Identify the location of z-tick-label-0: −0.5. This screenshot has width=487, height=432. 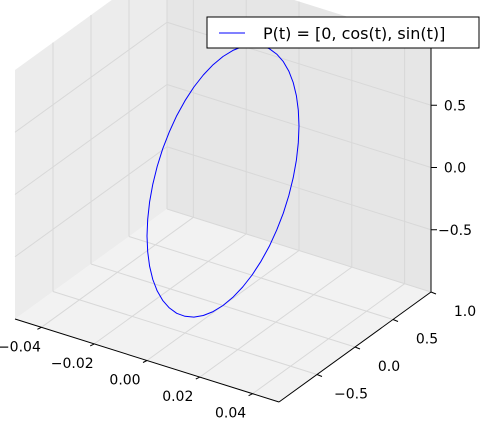
(455, 231).